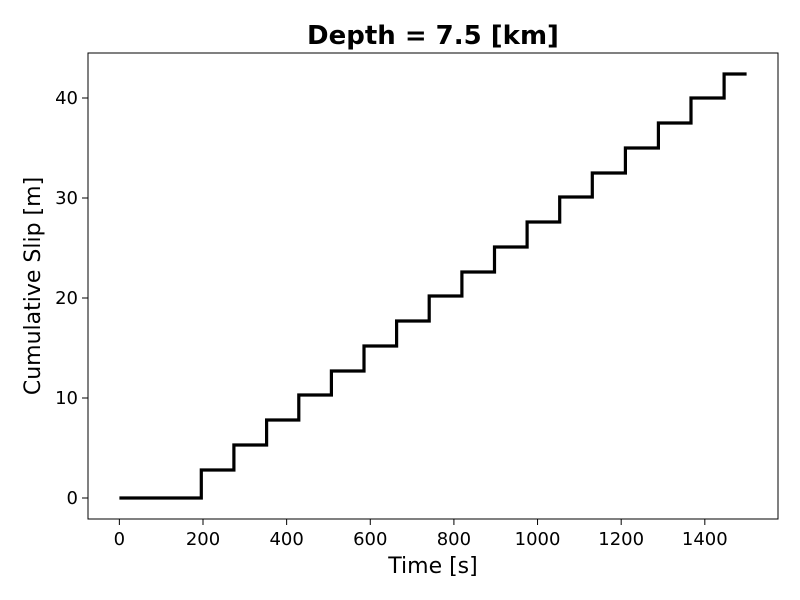  I want to click on chart-title: Depth = 7.5 [km], so click(433, 36).